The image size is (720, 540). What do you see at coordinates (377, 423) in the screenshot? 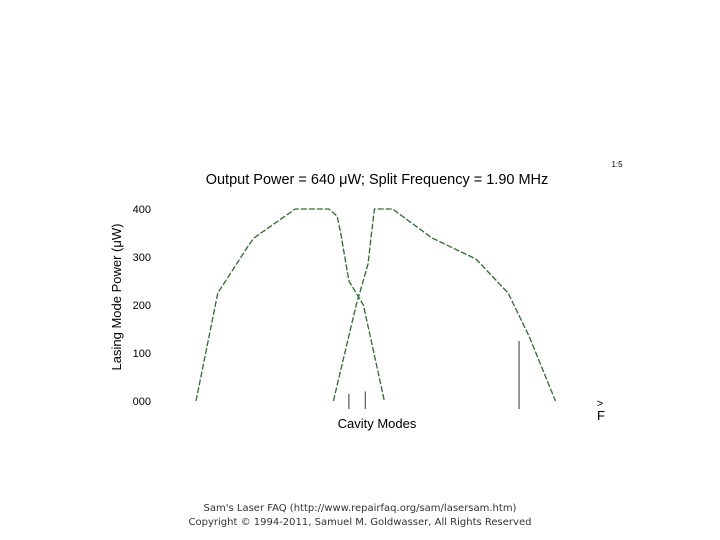
I see `x-axis-label: Cavity Modes` at bounding box center [377, 423].